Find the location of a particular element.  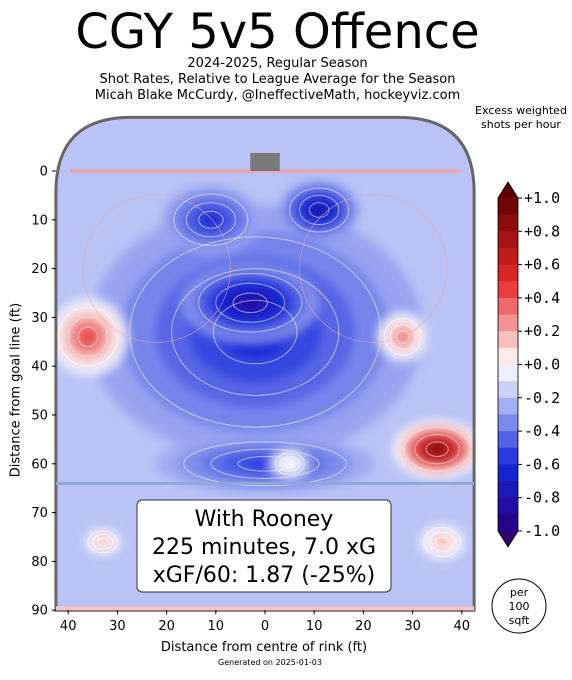

y-tick-label: 0 is located at coordinates (44, 172).